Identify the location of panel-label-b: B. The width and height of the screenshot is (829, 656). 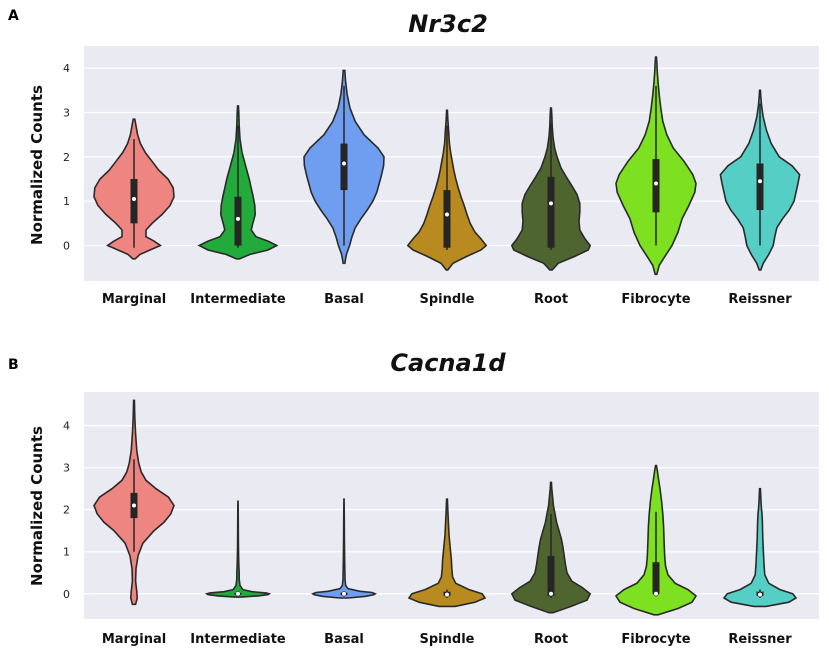
(13, 365).